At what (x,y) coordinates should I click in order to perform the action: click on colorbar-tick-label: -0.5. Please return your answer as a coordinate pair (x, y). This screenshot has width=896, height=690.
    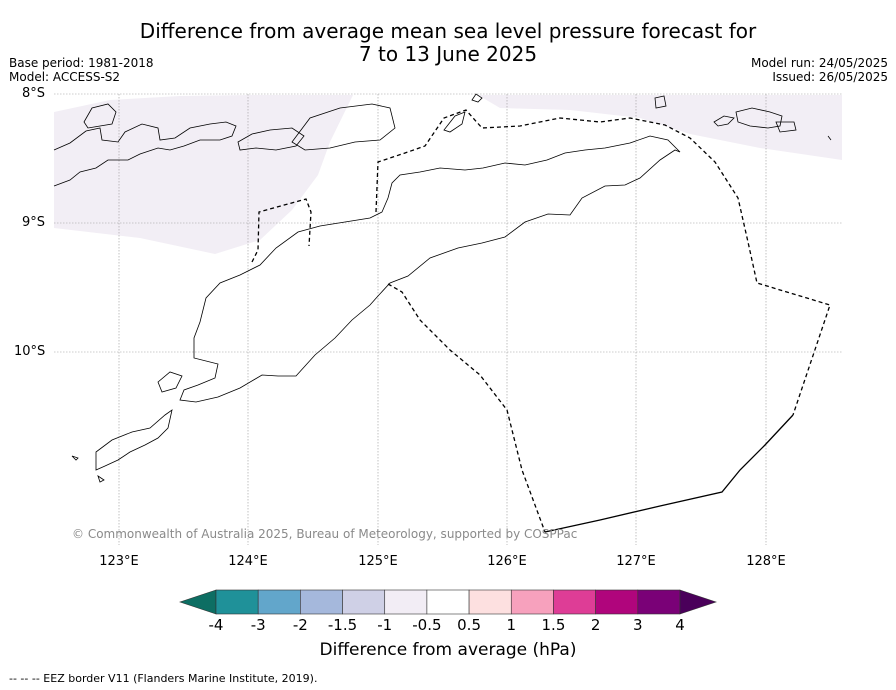
    Looking at the image, I should click on (427, 625).